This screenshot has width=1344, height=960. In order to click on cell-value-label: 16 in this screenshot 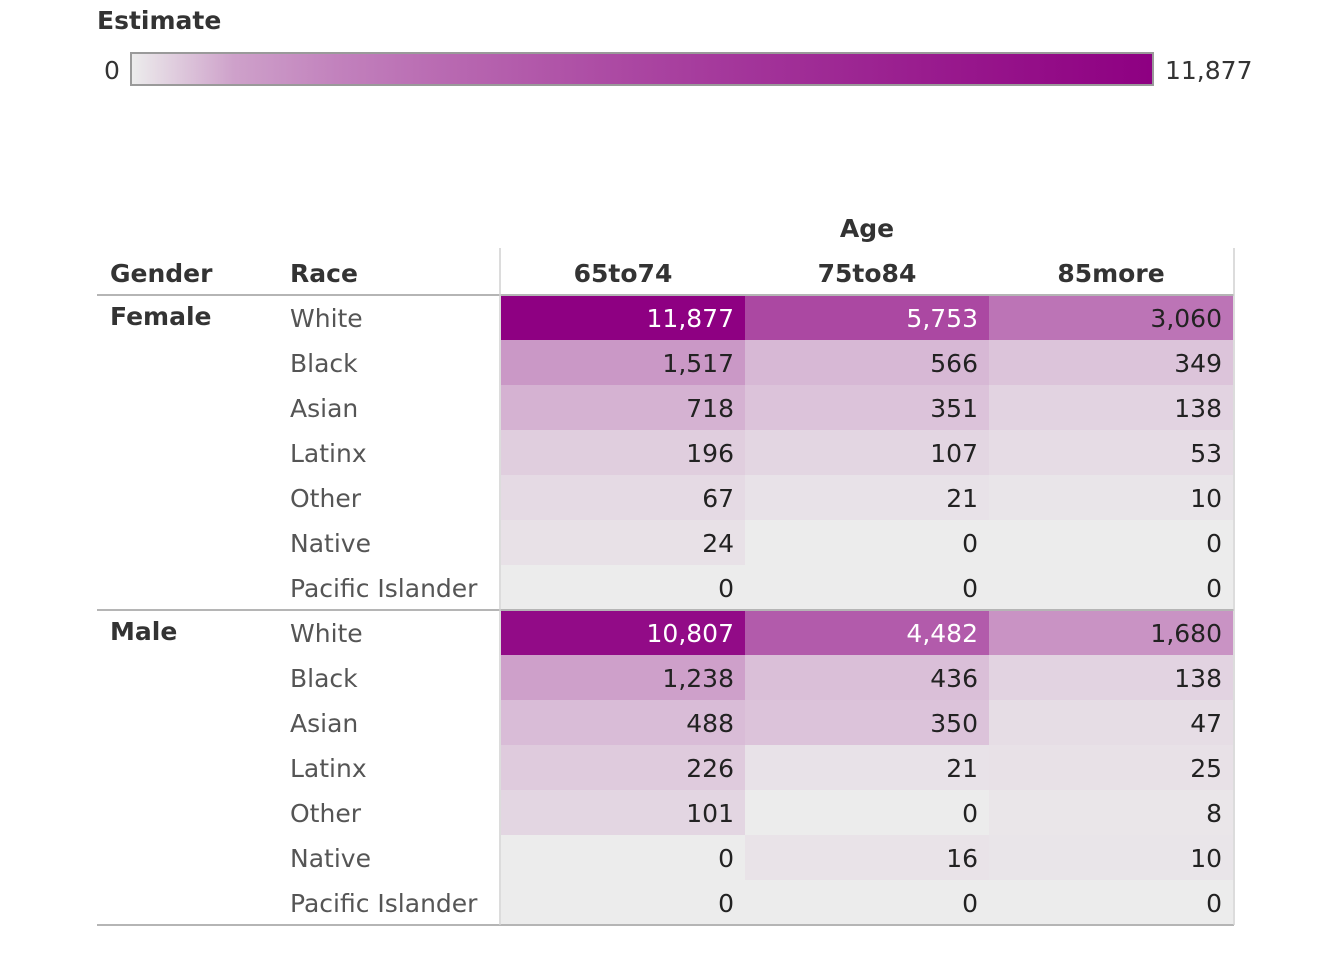, I will do `click(962, 858)`.